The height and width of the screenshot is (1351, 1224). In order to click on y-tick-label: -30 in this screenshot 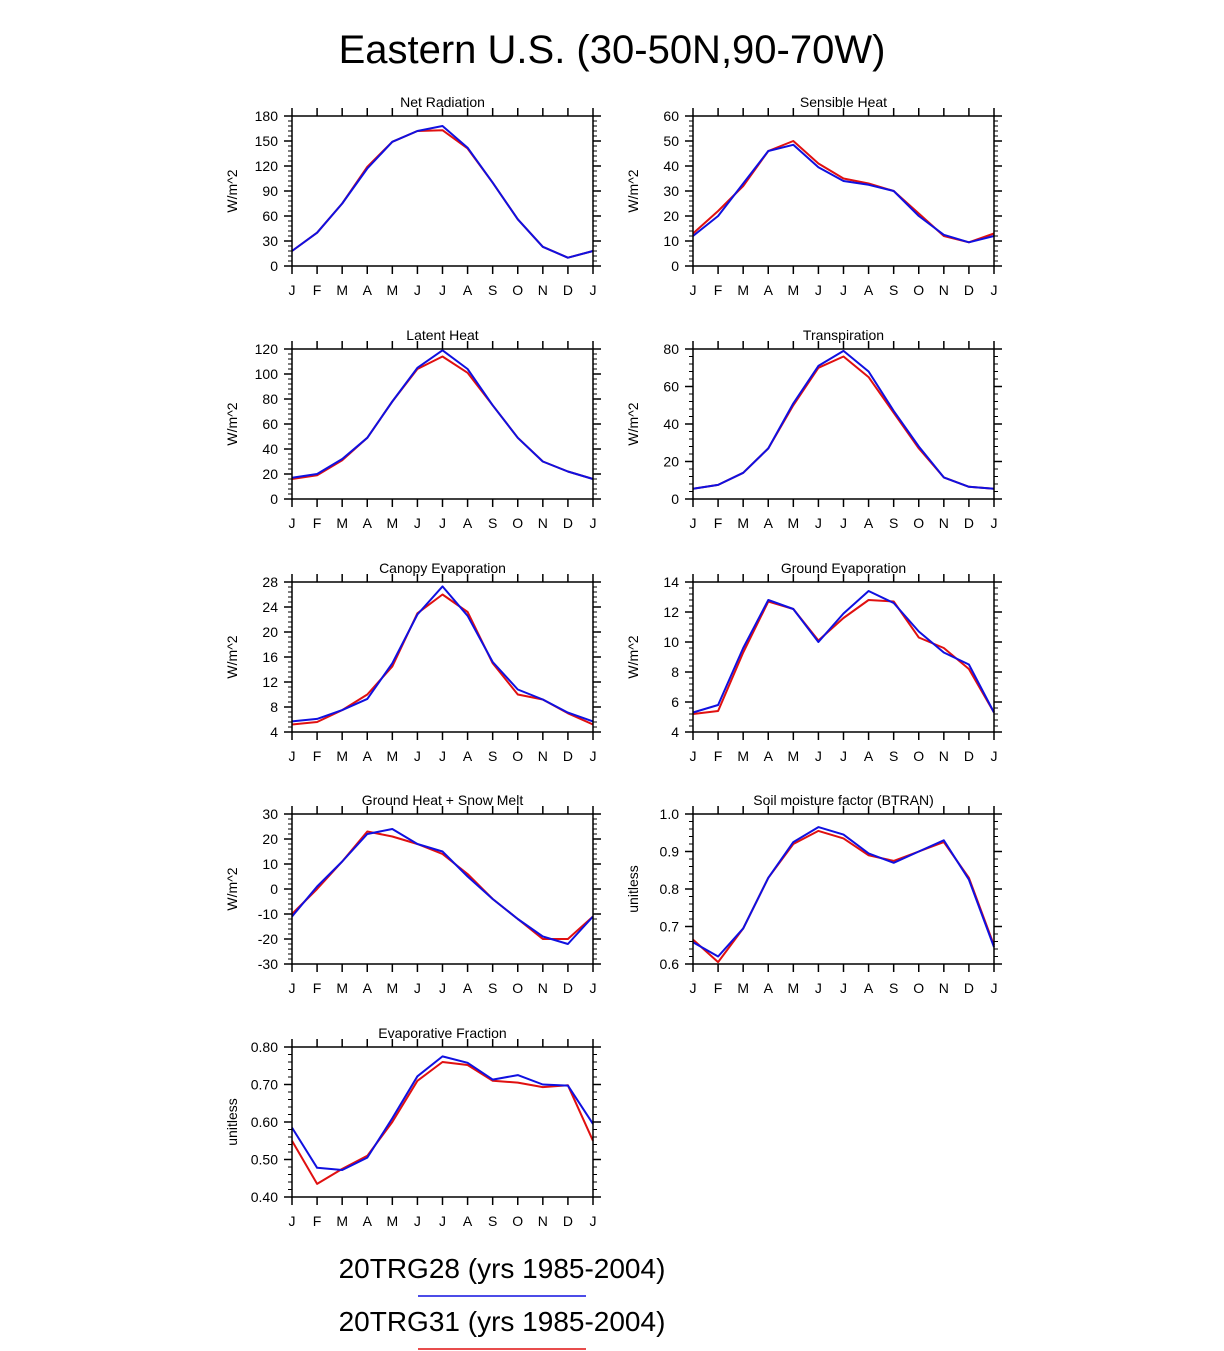, I will do `click(268, 964)`.